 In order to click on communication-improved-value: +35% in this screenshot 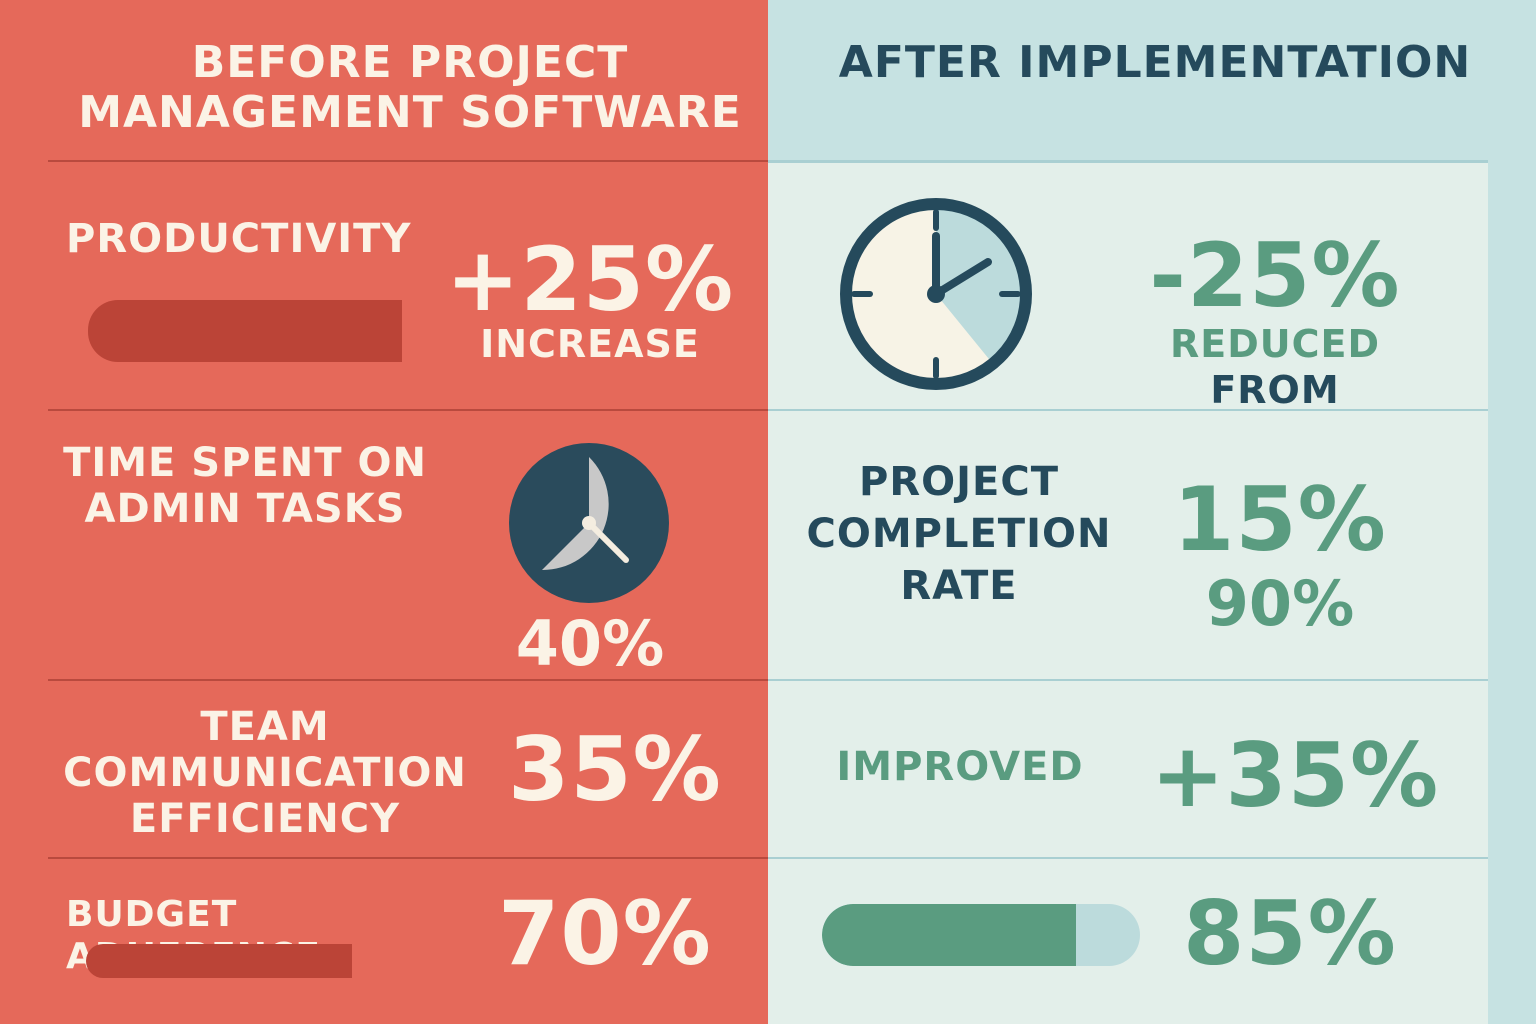, I will do `click(1295, 775)`.